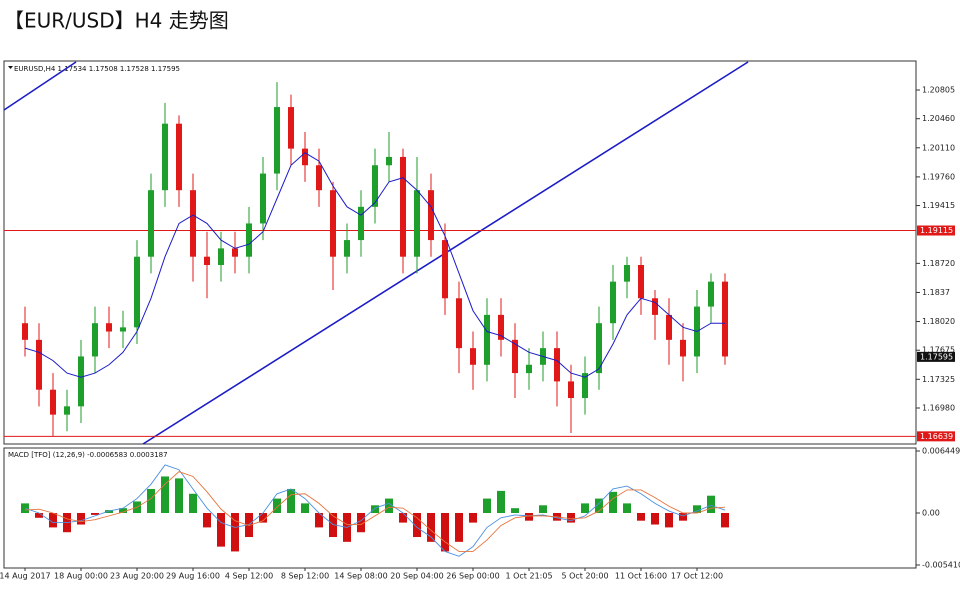 The width and height of the screenshot is (960, 592). I want to click on x-tick-label: 8 Sep 12:00, so click(305, 576).